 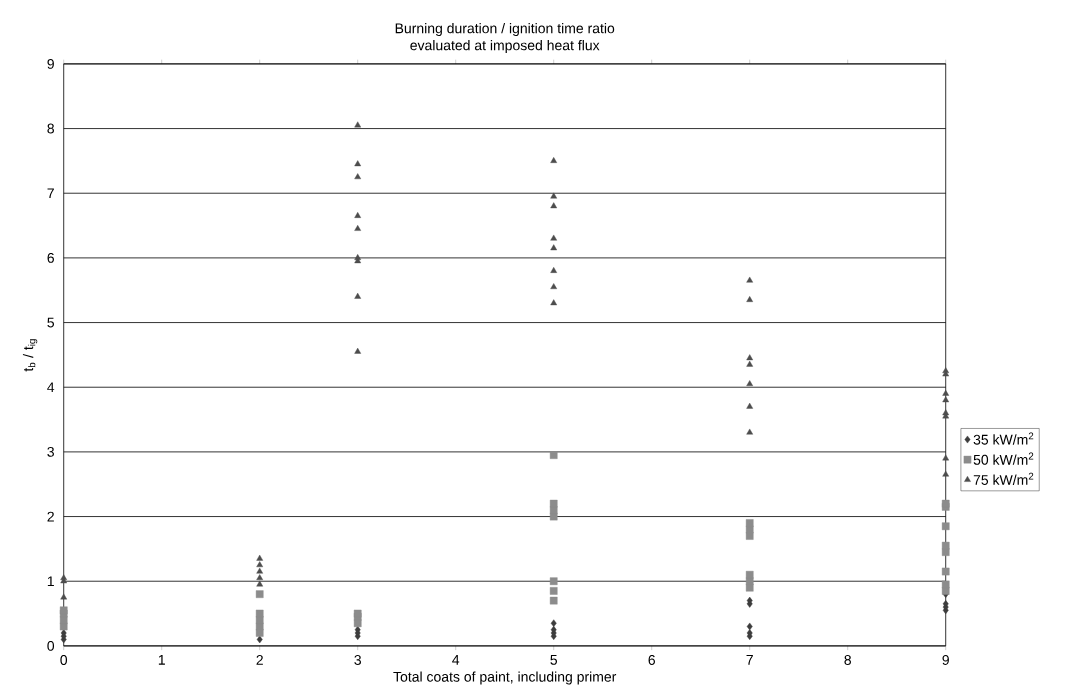 What do you see at coordinates (1003, 458) in the screenshot?
I see `legend-label: 50 kW/m$^{2}$` at bounding box center [1003, 458].